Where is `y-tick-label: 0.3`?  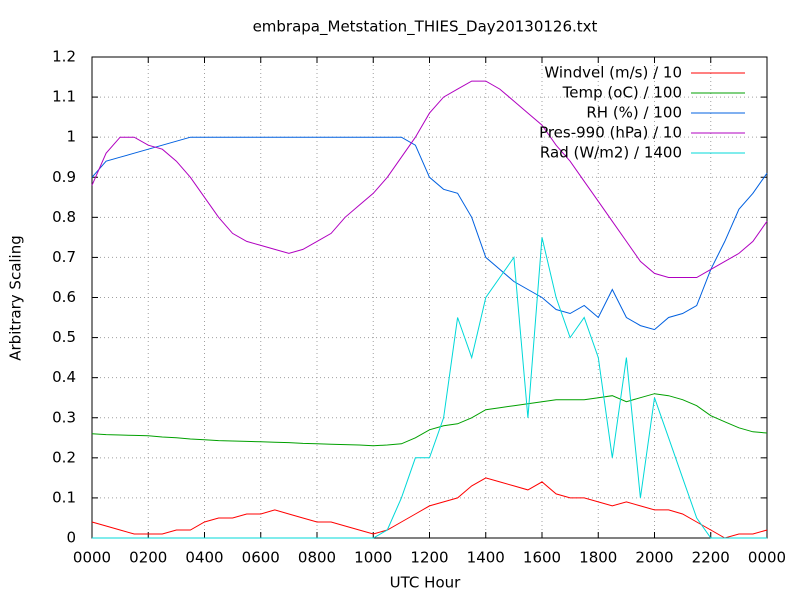
y-tick-label: 0.3 is located at coordinates (64, 417).